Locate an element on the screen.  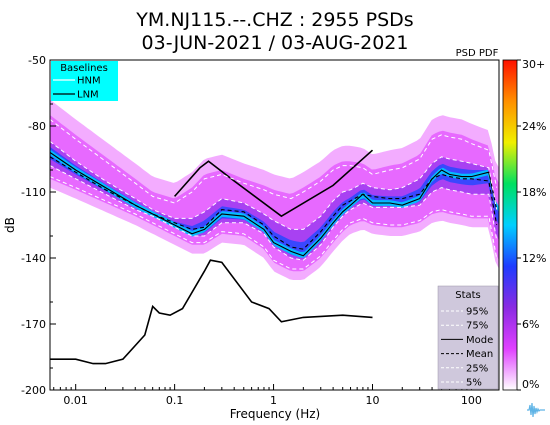
y-tick-label: -80 is located at coordinates (37, 126).